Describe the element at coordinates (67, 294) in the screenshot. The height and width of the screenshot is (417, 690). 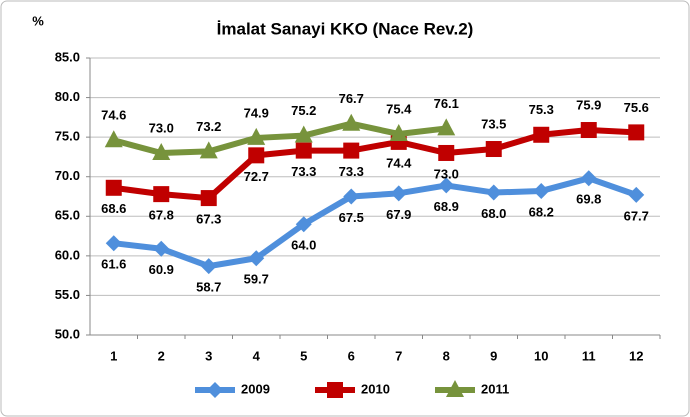
I see `y-tick-label: 55.0` at that location.